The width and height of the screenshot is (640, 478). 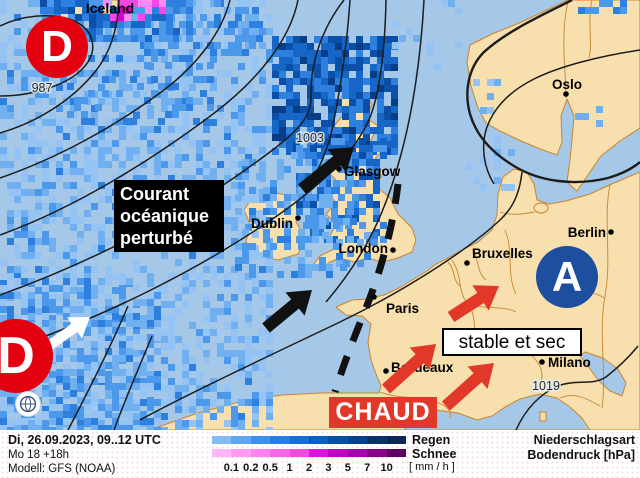 I want to click on rain-label: Regen, so click(x=431, y=440).